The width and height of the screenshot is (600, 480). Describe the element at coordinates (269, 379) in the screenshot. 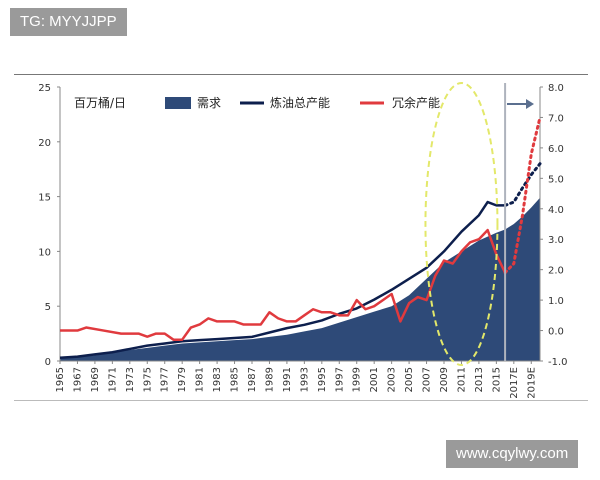

I see `x-tick-label: 1989` at that location.